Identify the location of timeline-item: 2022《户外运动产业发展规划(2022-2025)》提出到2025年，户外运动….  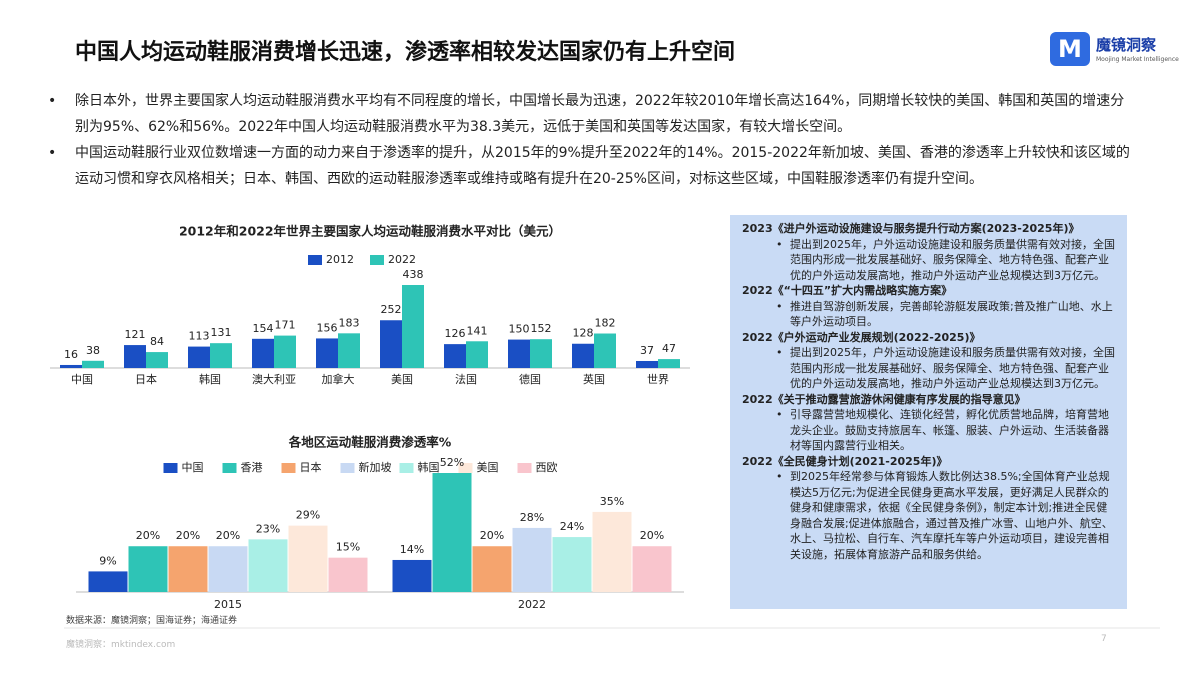
(929, 361).